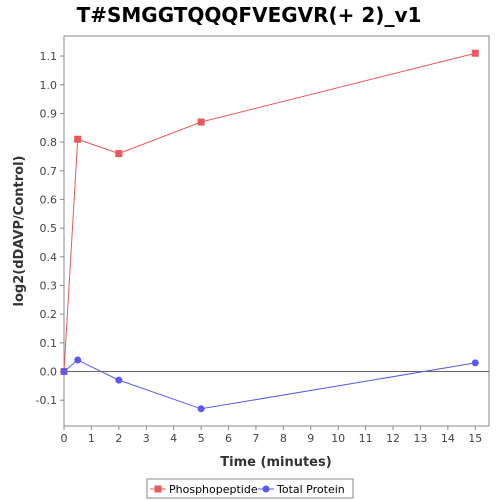 The width and height of the screenshot is (500, 500). Describe the element at coordinates (448, 438) in the screenshot. I see `x-tick-label: 14` at that location.